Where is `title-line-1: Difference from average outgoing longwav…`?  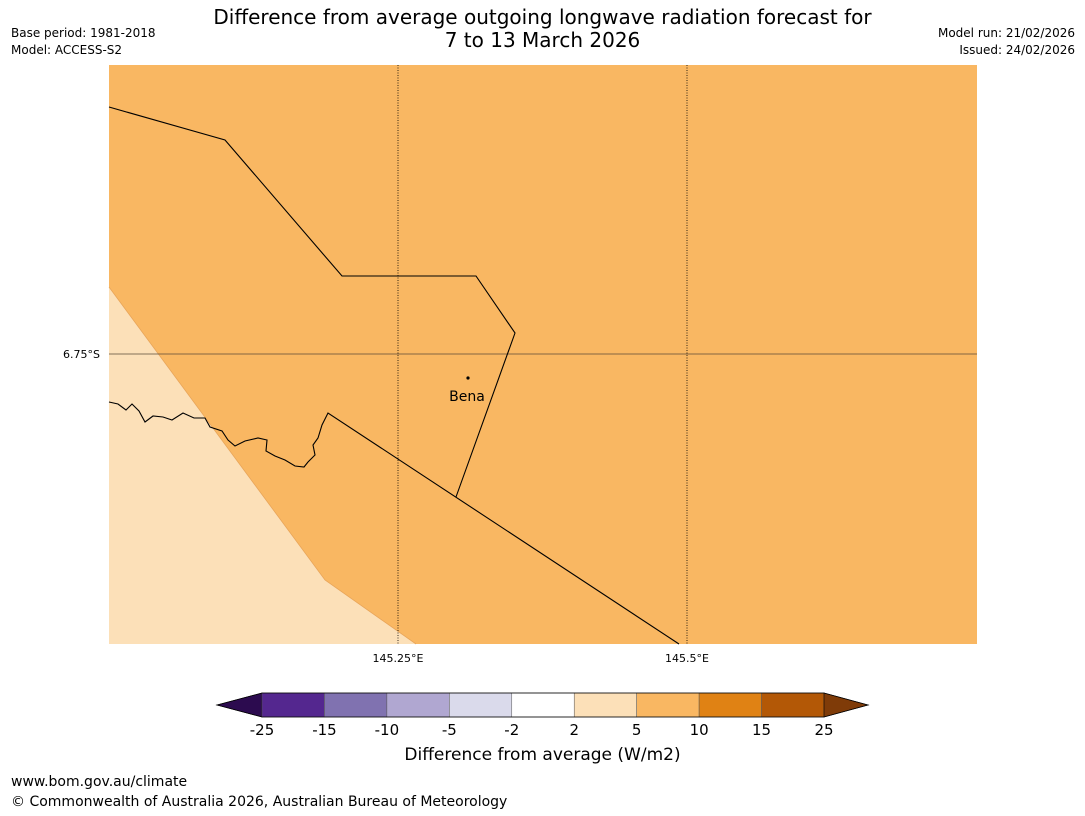 title-line-1: Difference from average outgoing longwav… is located at coordinates (542, 17).